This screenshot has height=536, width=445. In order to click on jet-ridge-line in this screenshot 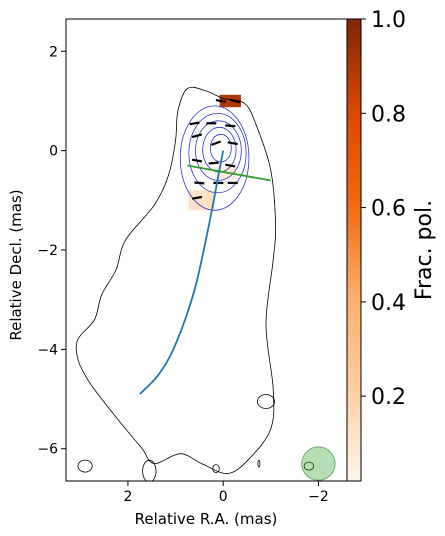, I will do `click(182, 272)`.